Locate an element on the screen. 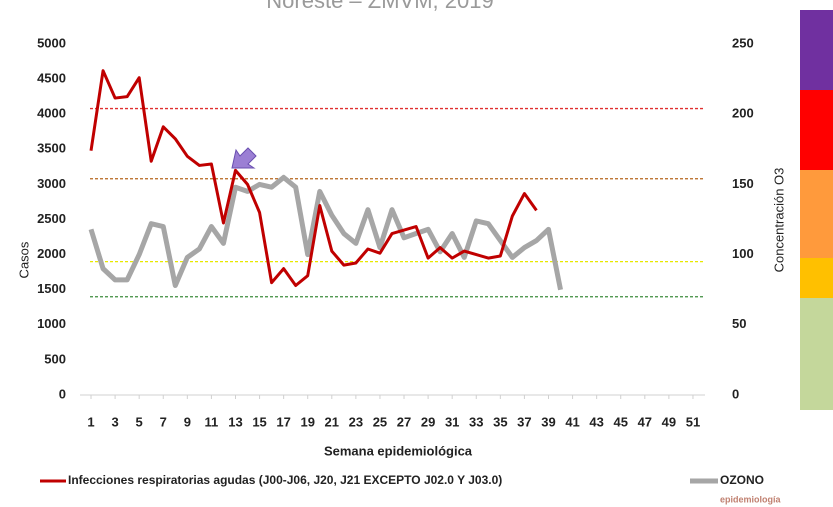  y-tick-label: 4500 is located at coordinates (51, 78).